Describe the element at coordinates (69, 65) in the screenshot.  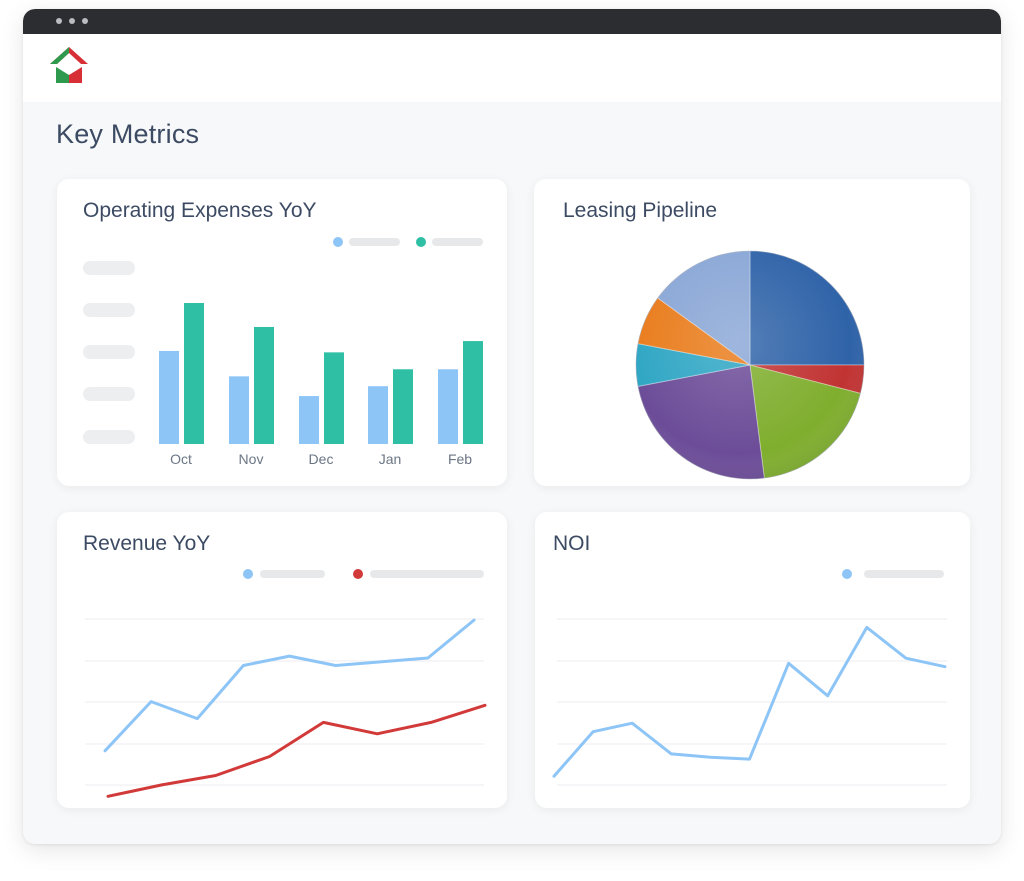
I see `house-logo-icon` at that location.